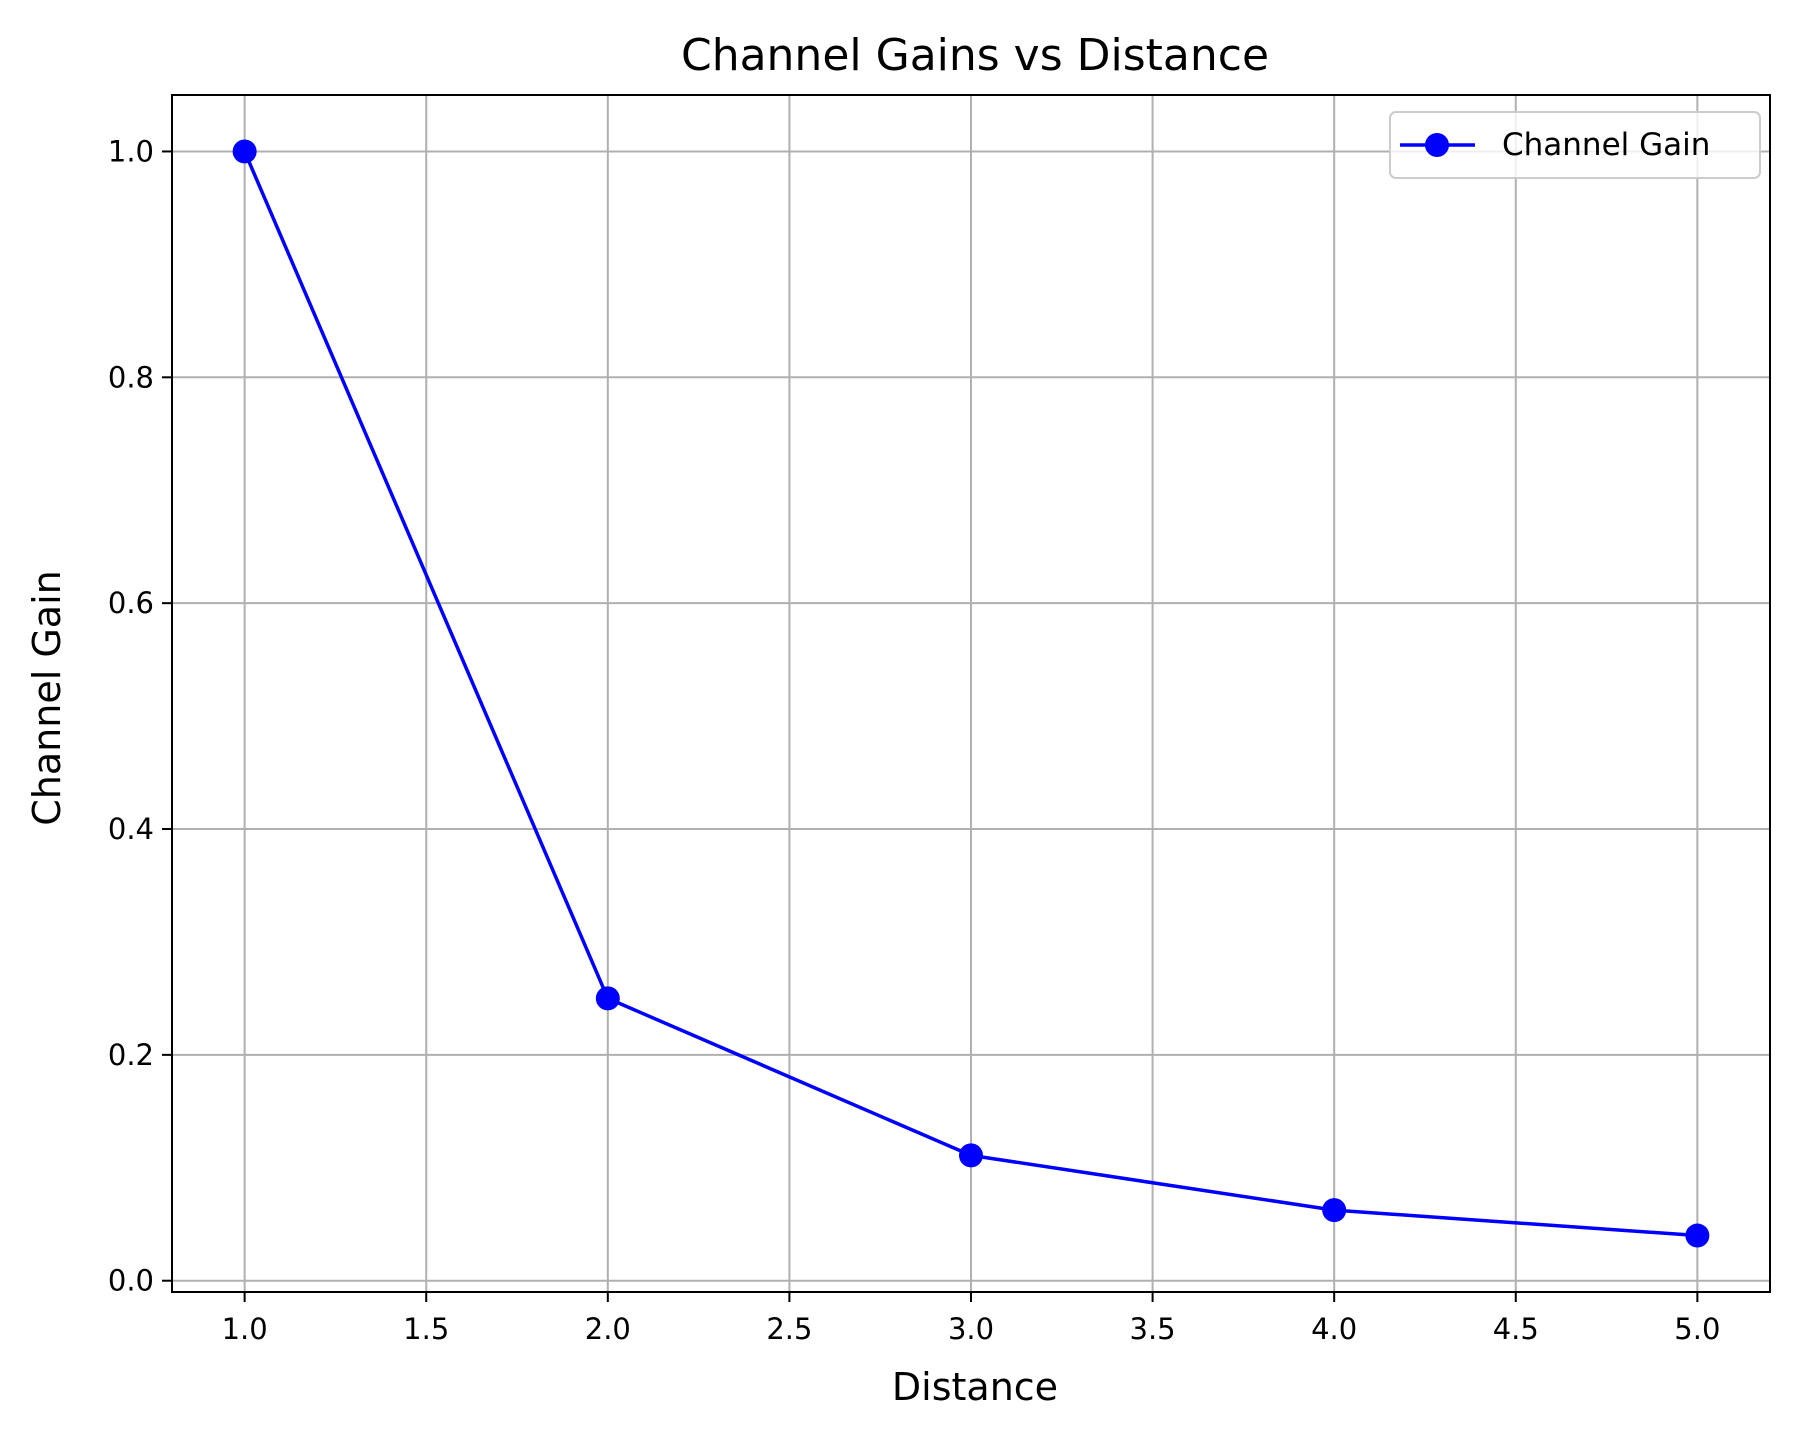  Describe the element at coordinates (975, 55) in the screenshot. I see `chart-title: Channel Gains vs Distance` at that location.